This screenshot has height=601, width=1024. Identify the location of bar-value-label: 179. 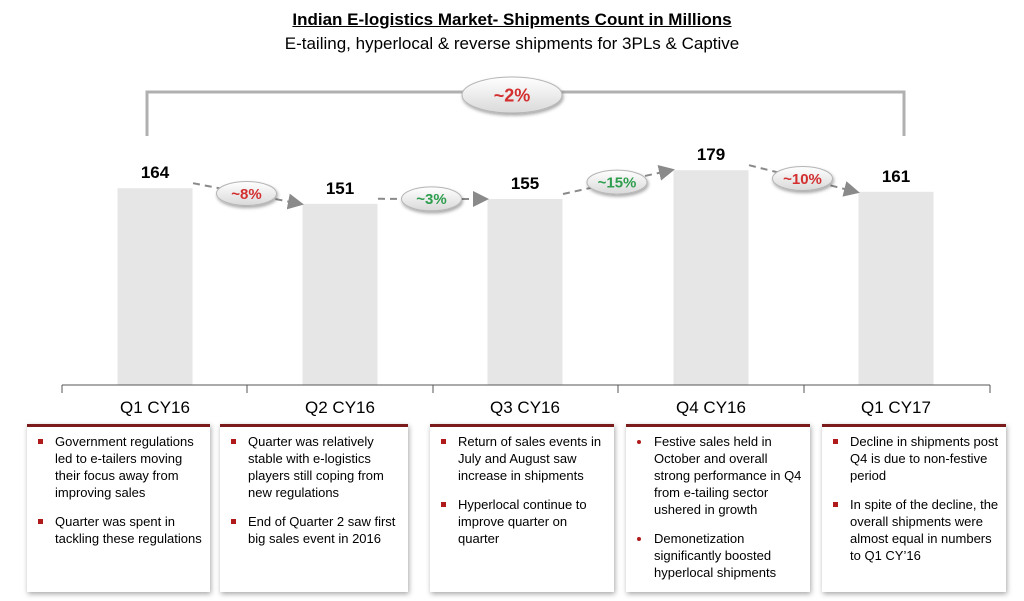
(711, 154).